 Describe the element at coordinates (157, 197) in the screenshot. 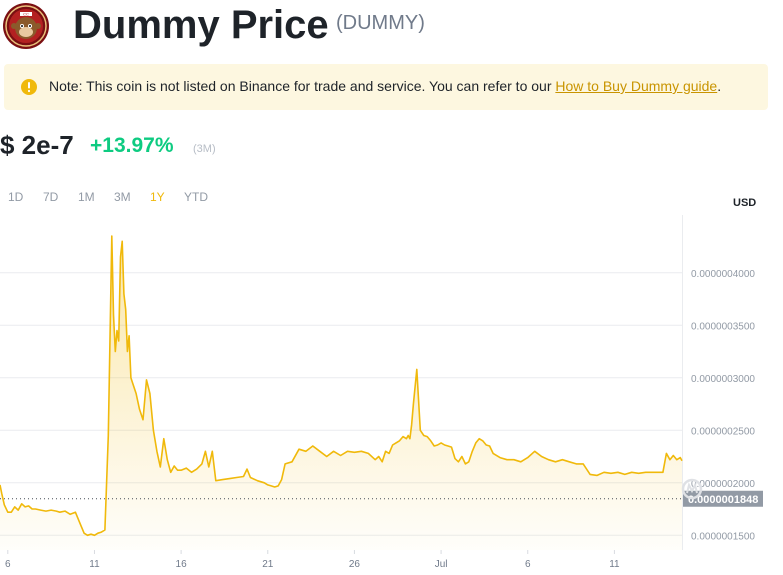

I see `range-1y: 1Y` at that location.